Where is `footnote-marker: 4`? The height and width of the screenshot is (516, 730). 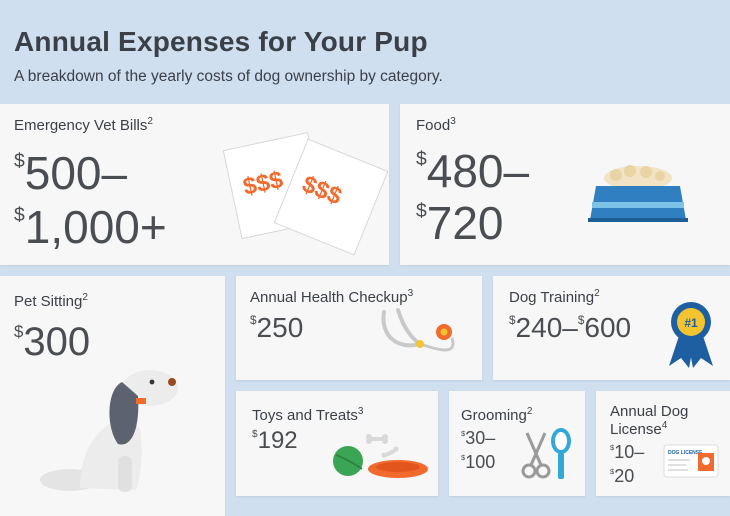 footnote-marker: 4 is located at coordinates (664, 425).